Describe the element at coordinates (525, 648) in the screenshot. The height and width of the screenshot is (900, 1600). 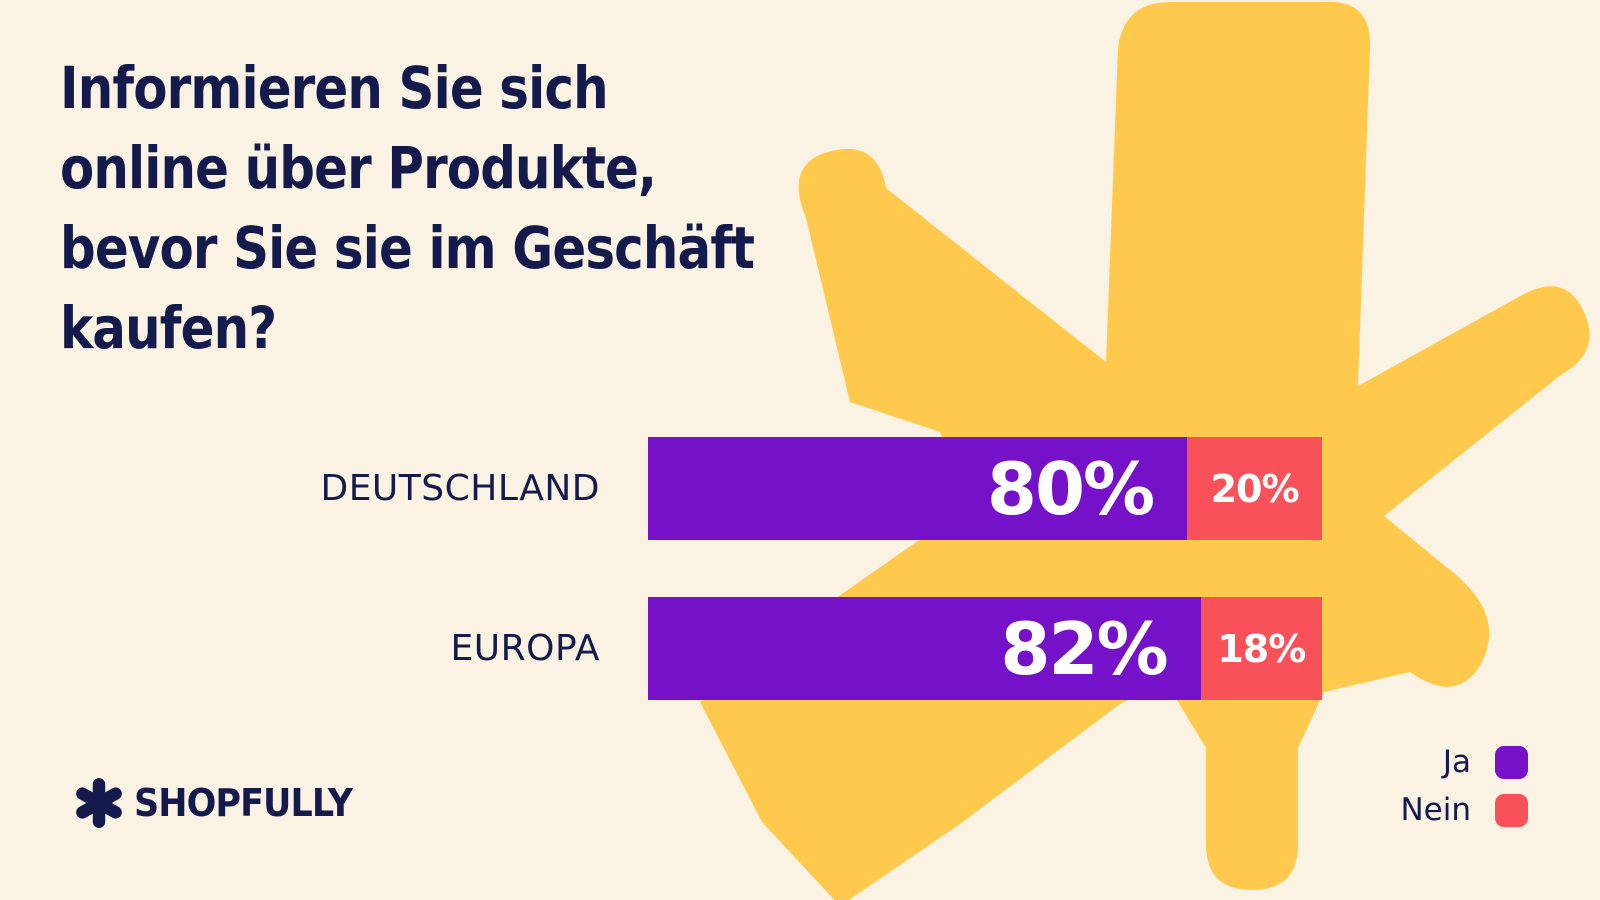
I see `category-label-europa: EUROPA` at that location.